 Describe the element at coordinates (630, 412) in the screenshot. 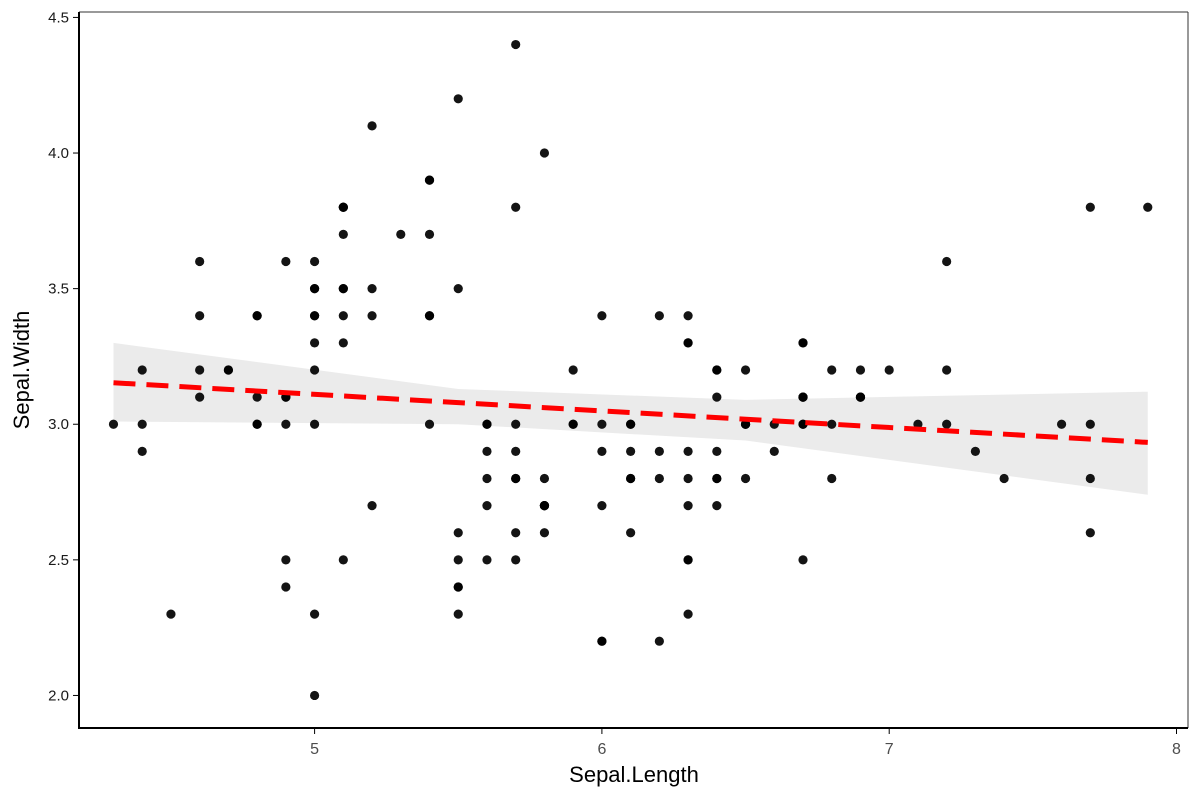

I see `trend-line-layer` at that location.